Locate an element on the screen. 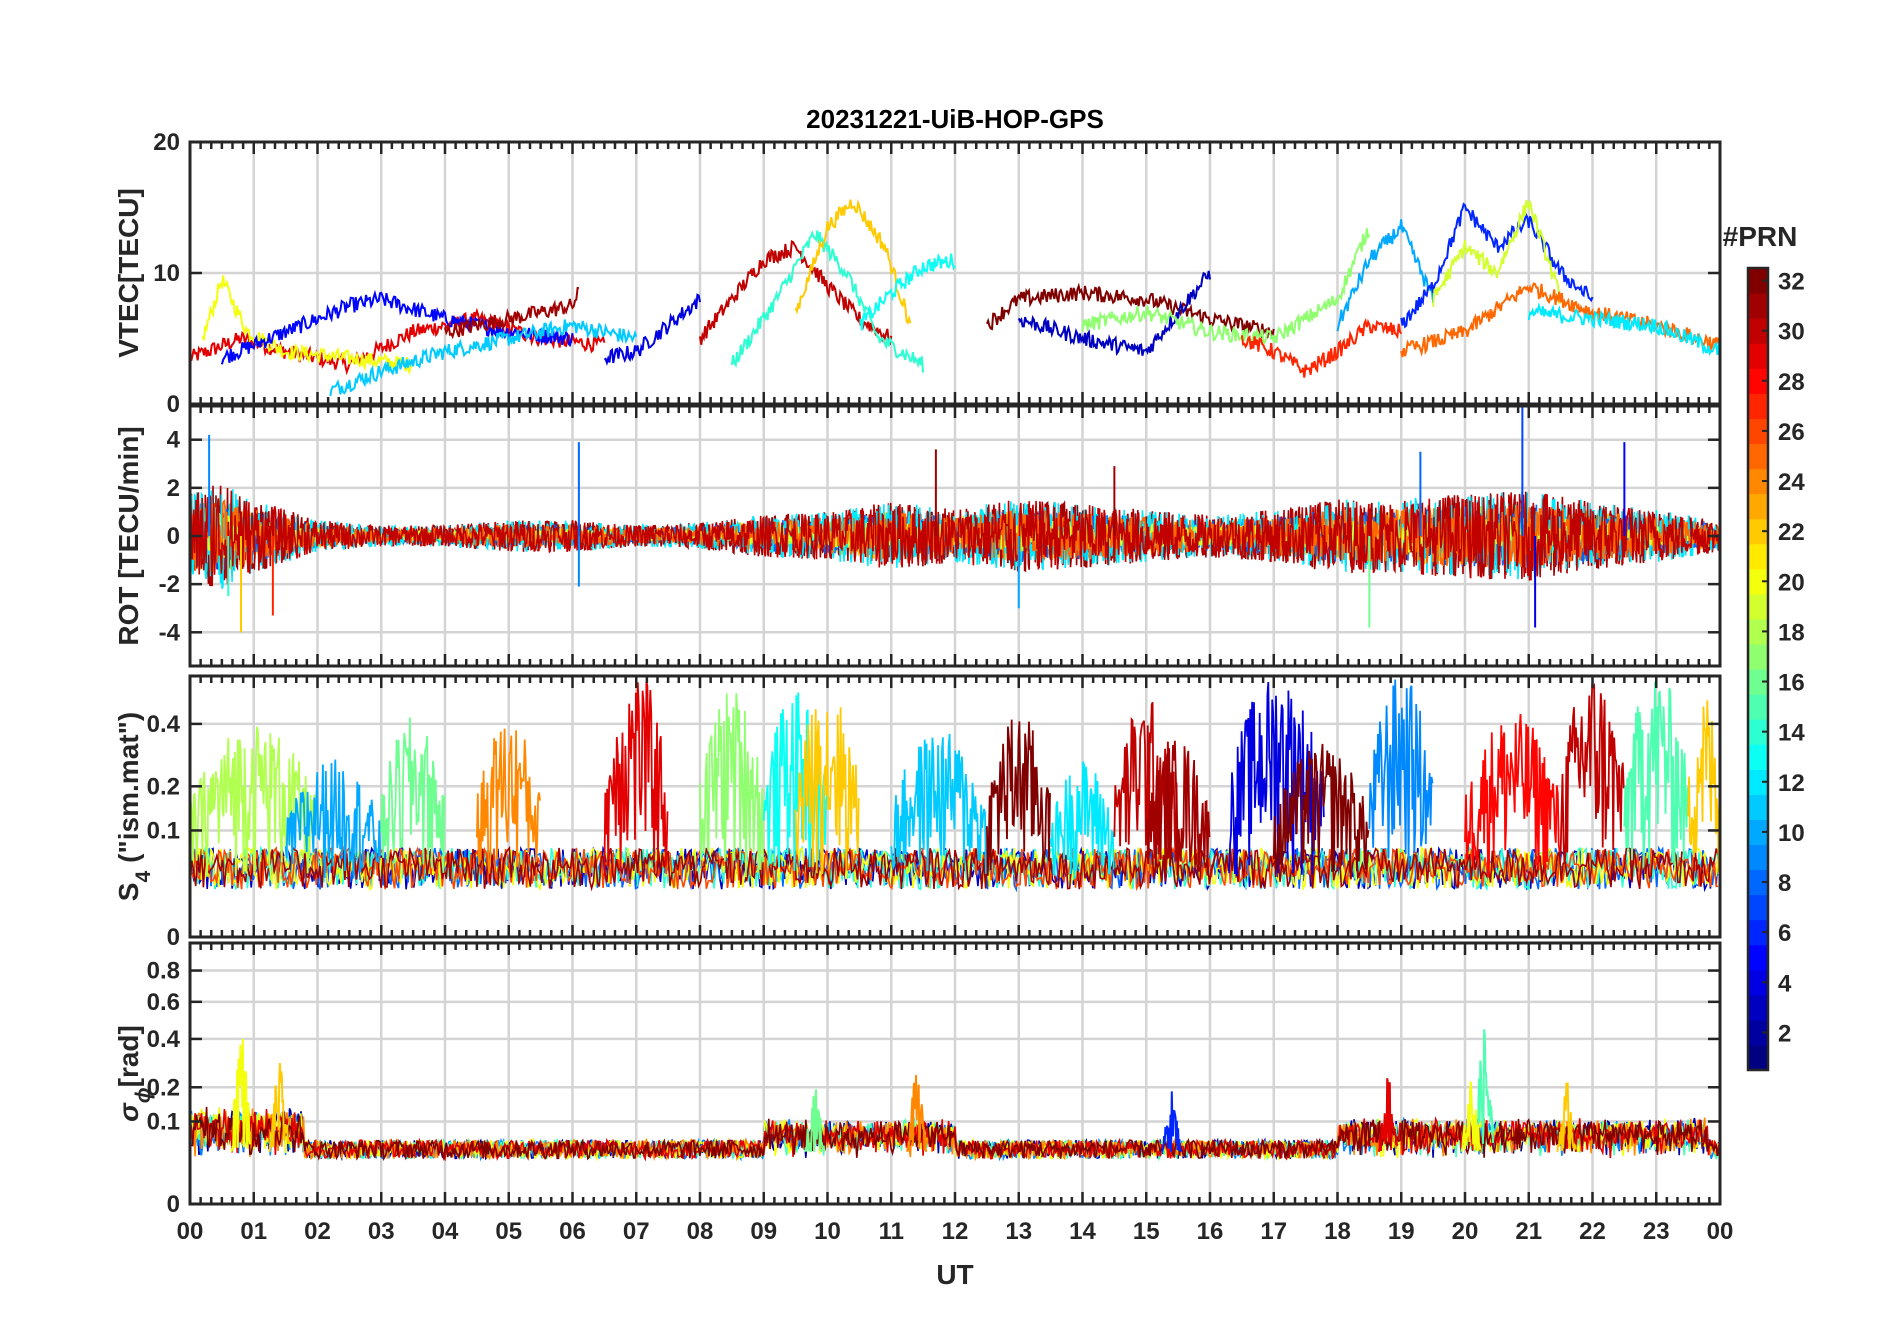 Image resolution: width=1902 pixels, height=1330 pixels. x-tick-label: 17 is located at coordinates (1273, 1231).